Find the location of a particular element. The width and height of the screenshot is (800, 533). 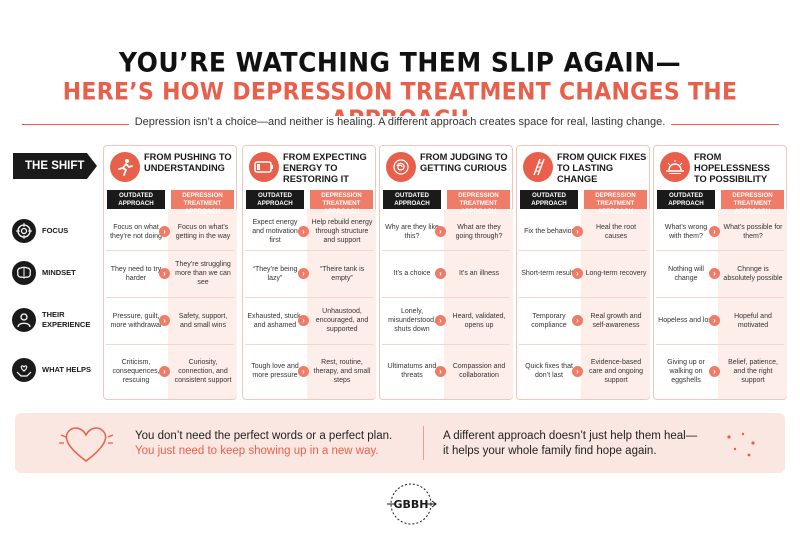

outdated-cell: Short-term results is located at coordinates (549, 273).